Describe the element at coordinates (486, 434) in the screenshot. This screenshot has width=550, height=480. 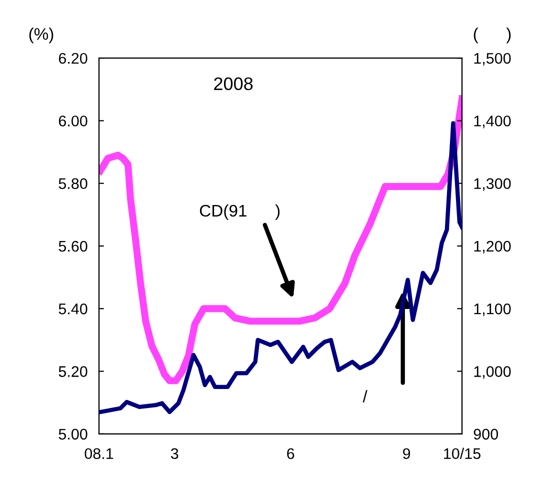
I see `y2-tick-label: 900` at that location.